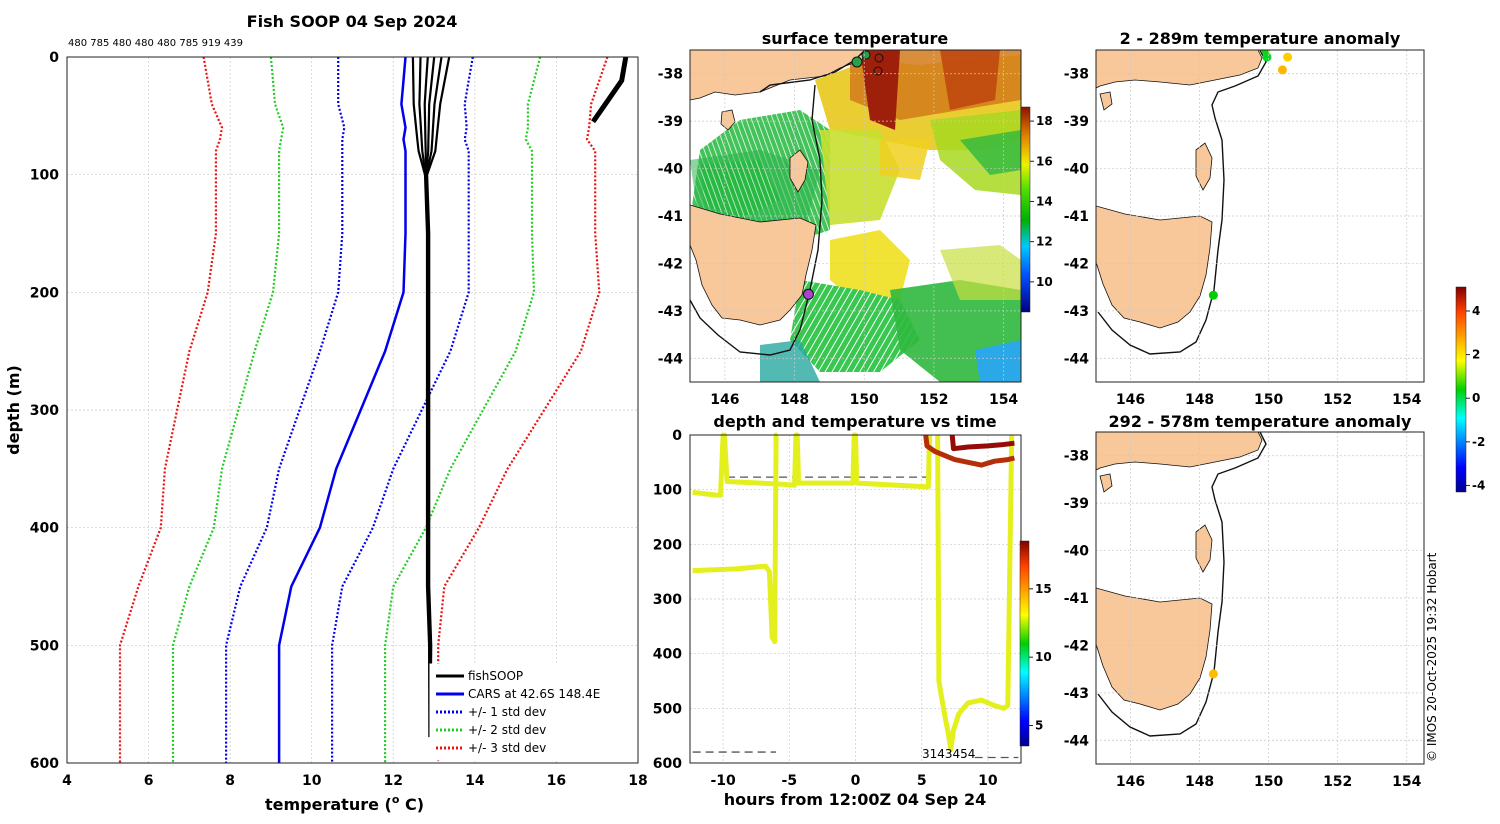  Describe the element at coordinates (507, 730) in the screenshot. I see `legend-label-std2: +/- 2 std dev` at that location.